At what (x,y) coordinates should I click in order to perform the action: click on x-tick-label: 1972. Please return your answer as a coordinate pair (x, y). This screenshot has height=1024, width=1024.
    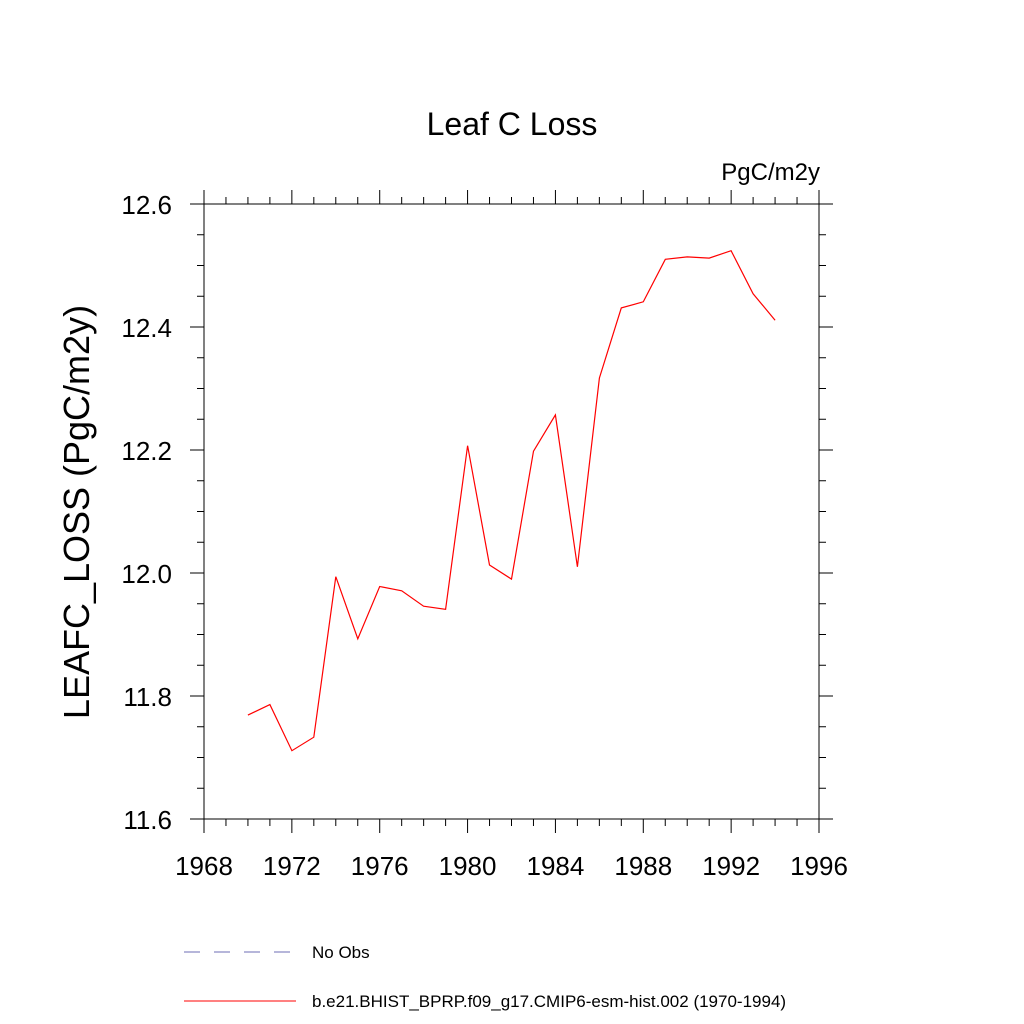
    Looking at the image, I should click on (292, 866).